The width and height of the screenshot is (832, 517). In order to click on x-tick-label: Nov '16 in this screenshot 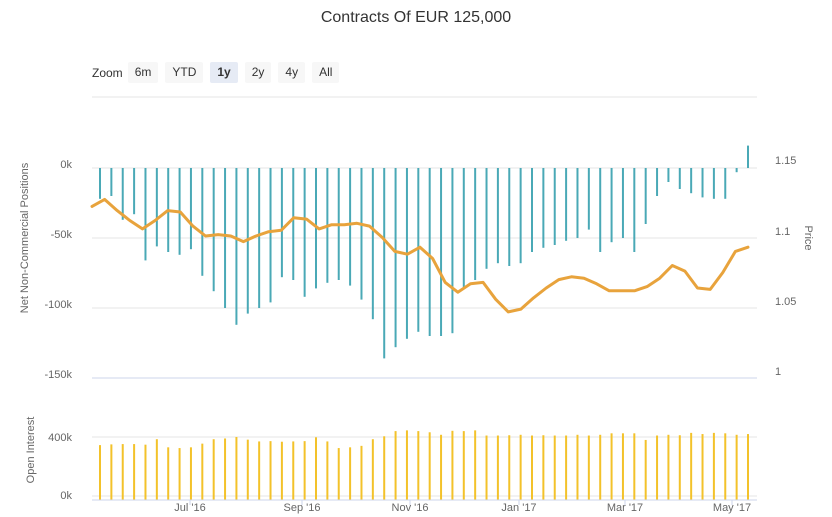, I will do `click(410, 508)`.